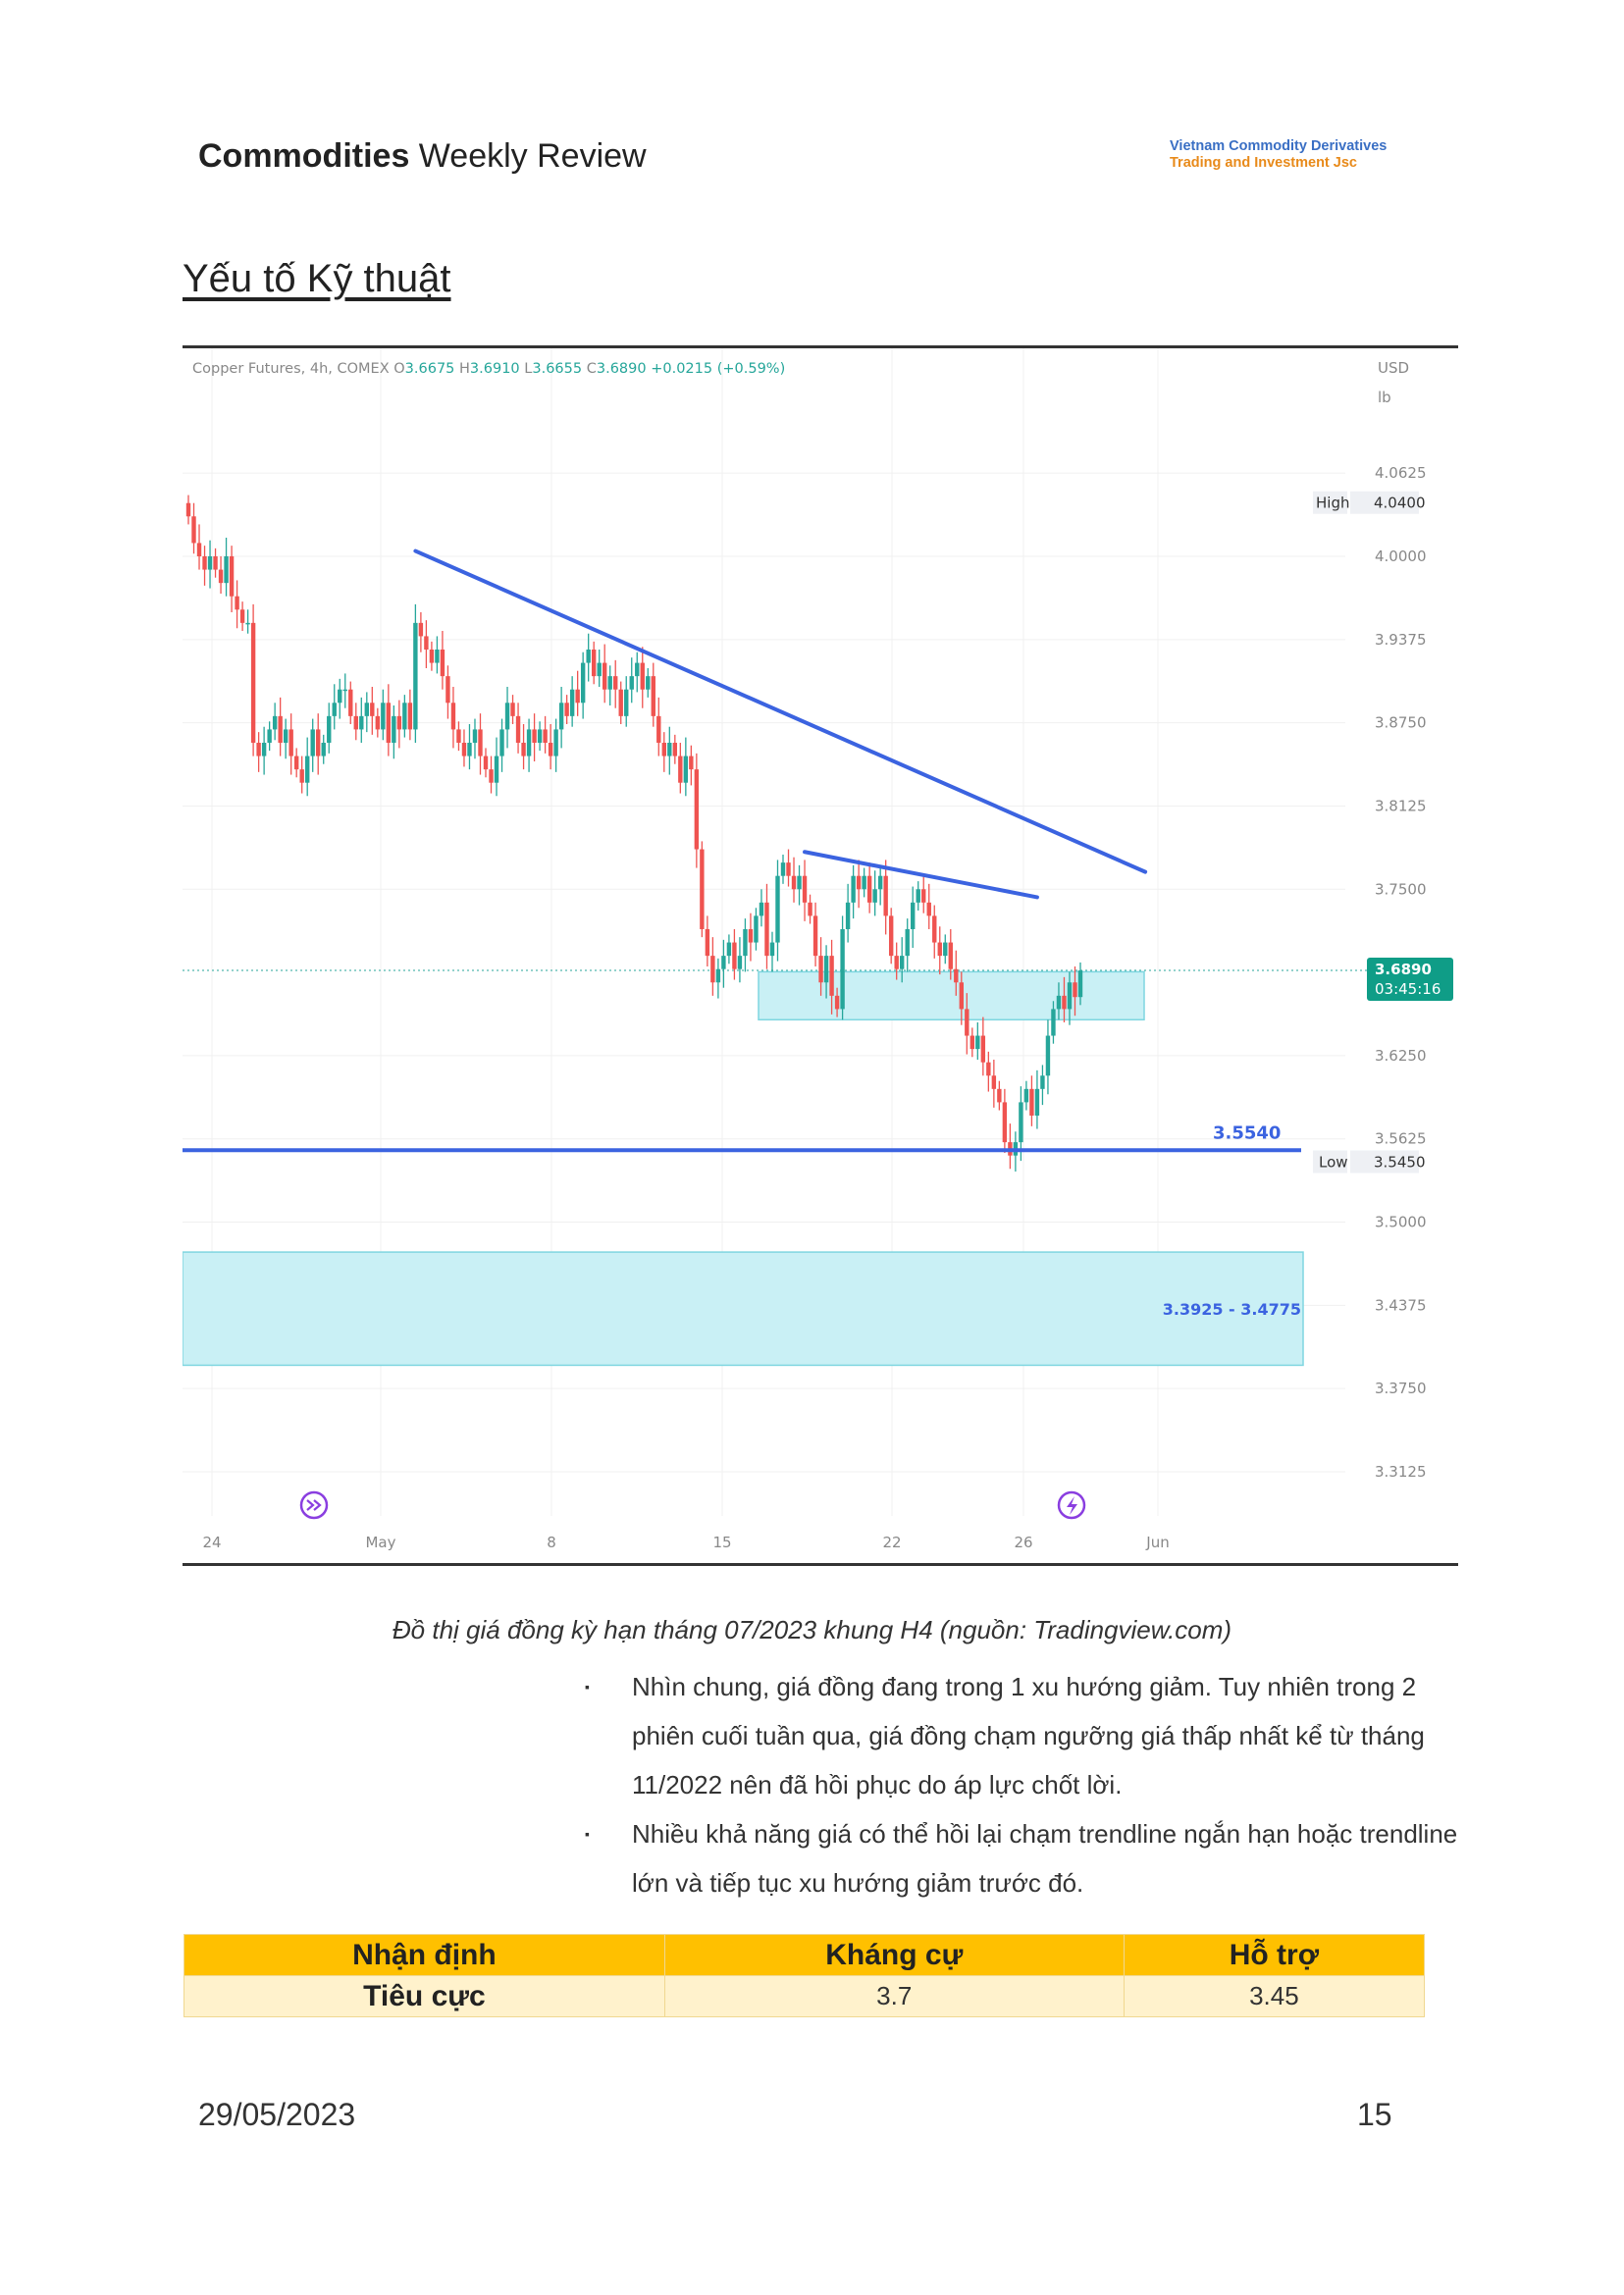  Describe the element at coordinates (211, 1542) in the screenshot. I see `x-tick-label: 24` at that location.